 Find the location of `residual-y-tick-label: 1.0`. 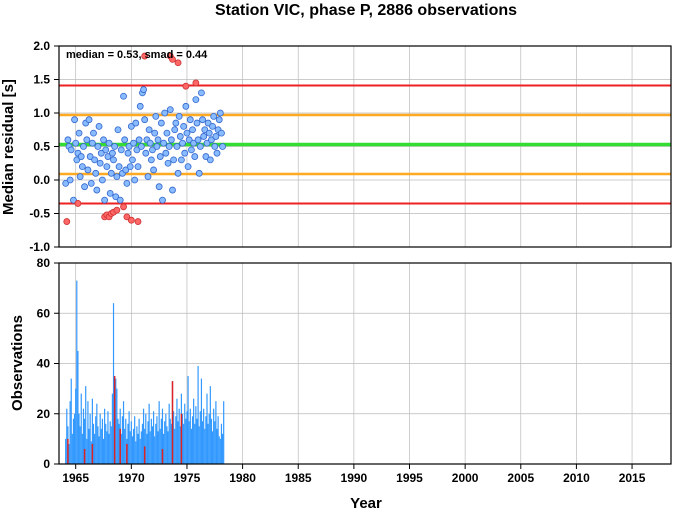

residual-y-tick-label: 1.0 is located at coordinates (41, 113).